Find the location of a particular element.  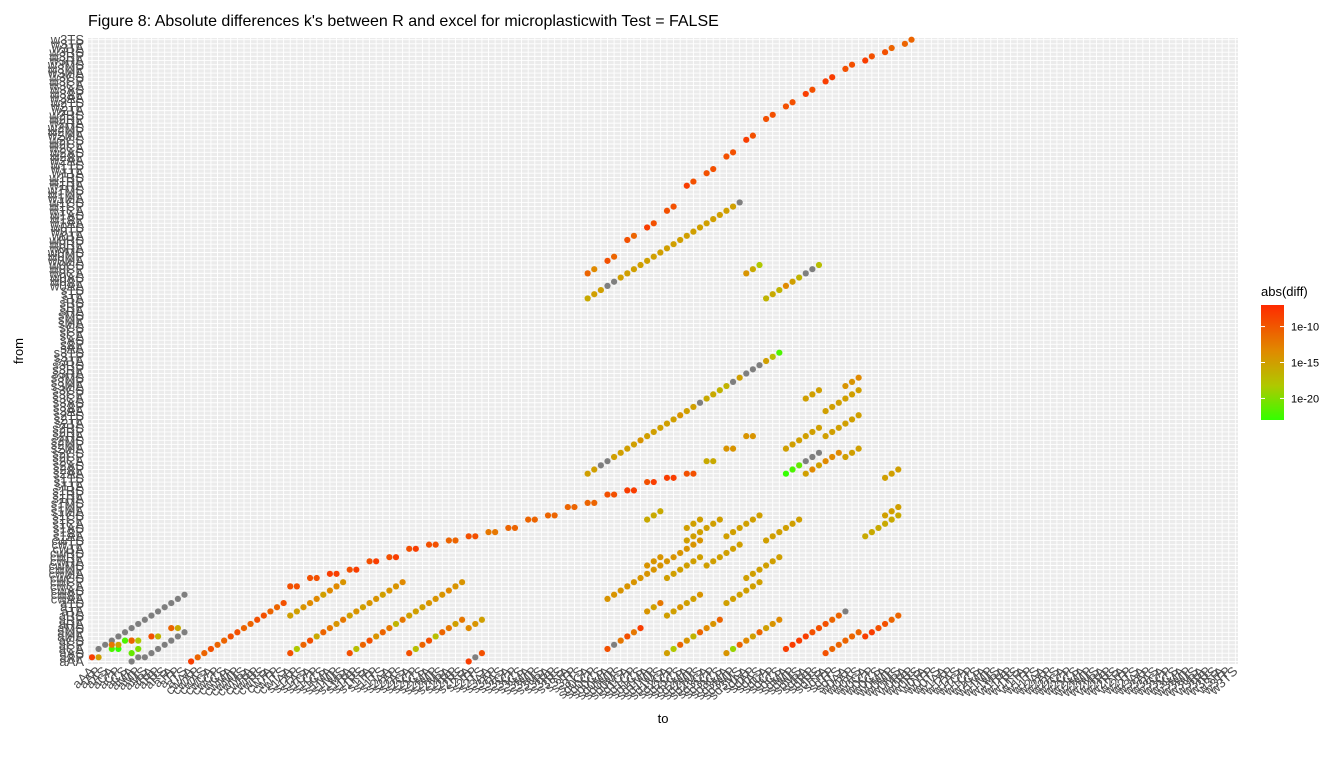

y-tick-label: w1CA is located at coordinates (66, 210).